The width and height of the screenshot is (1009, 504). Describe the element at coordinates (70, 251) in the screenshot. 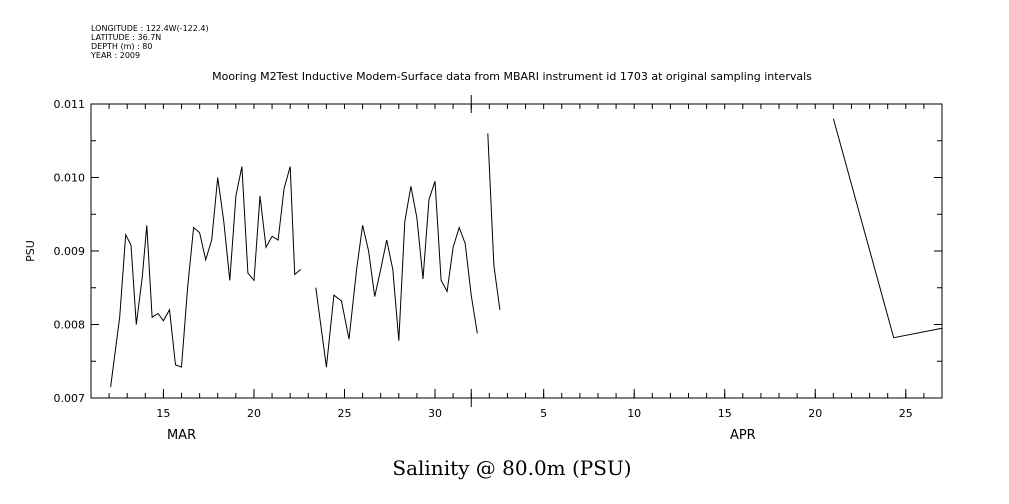

I see `y-tick-label: 0.009` at that location.